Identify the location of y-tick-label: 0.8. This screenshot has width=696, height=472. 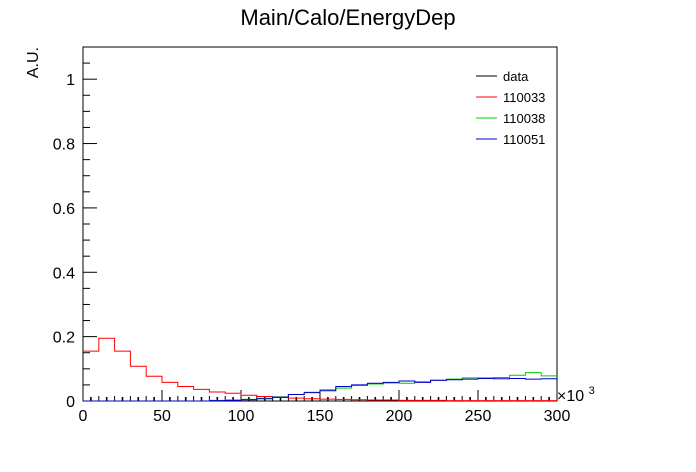
(64, 145).